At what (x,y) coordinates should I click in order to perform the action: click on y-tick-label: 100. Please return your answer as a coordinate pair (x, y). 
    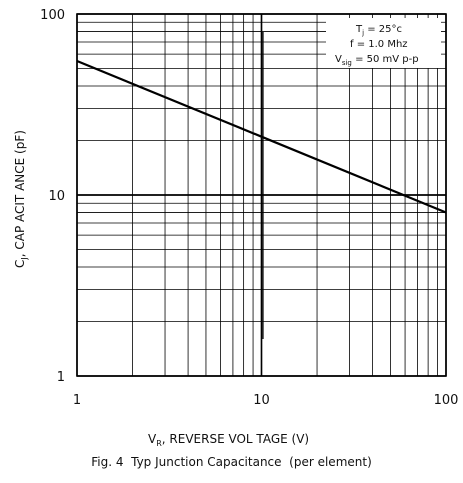
    Looking at the image, I should click on (52, 15).